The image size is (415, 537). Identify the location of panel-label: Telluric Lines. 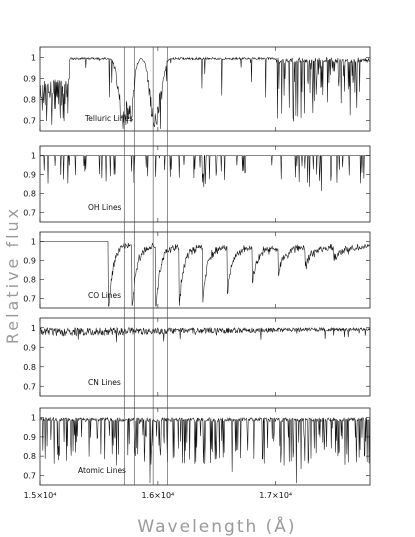
(108, 118).